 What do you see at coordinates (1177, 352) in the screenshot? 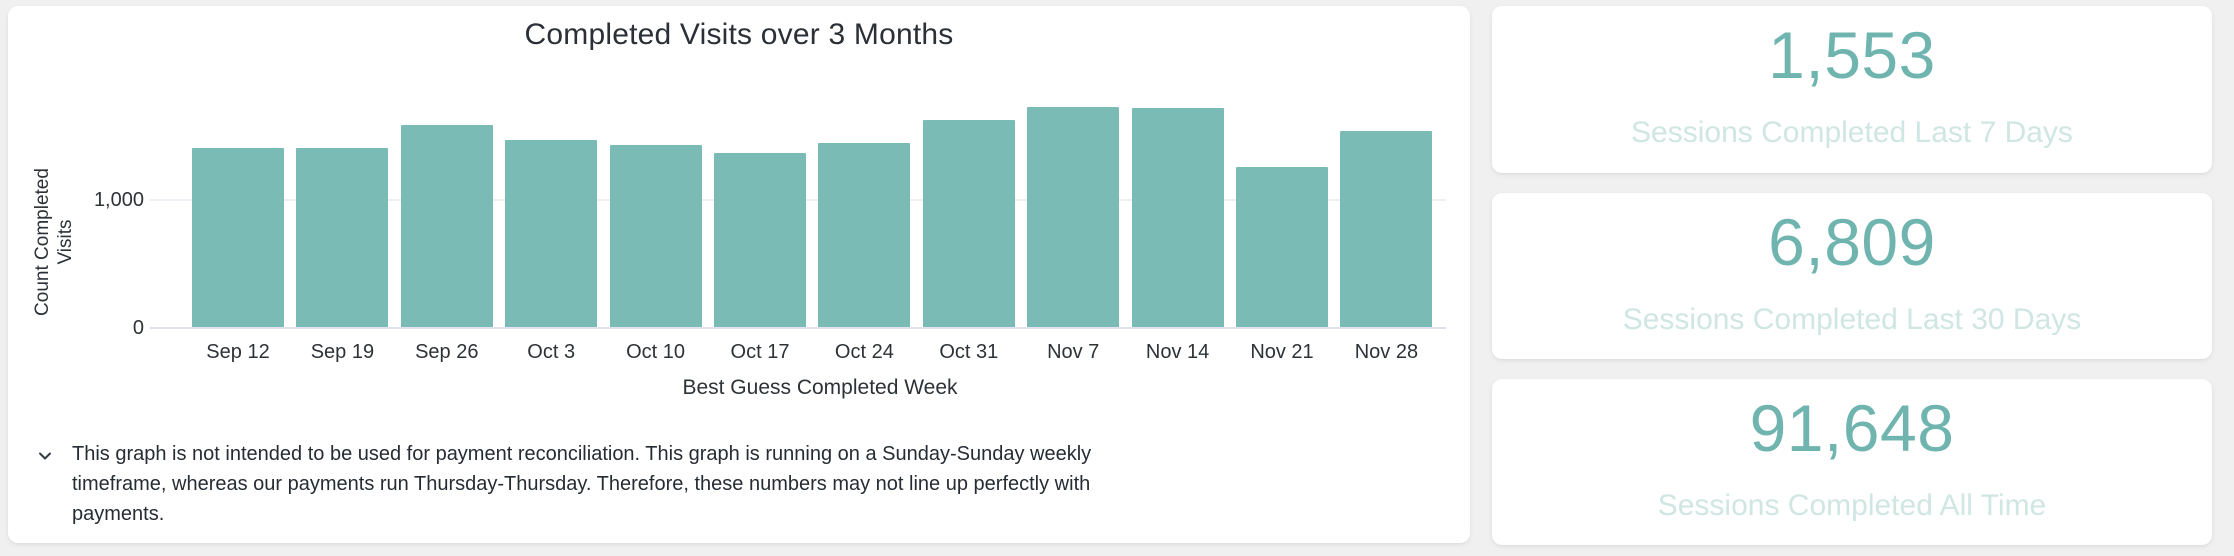
I see `x-tick-label-nov-14: Nov 14` at bounding box center [1177, 352].